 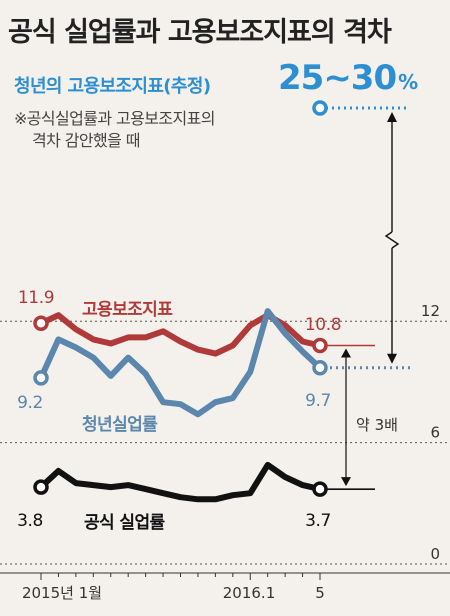 I want to click on official-unemployment-line, so click(x=180, y=482).